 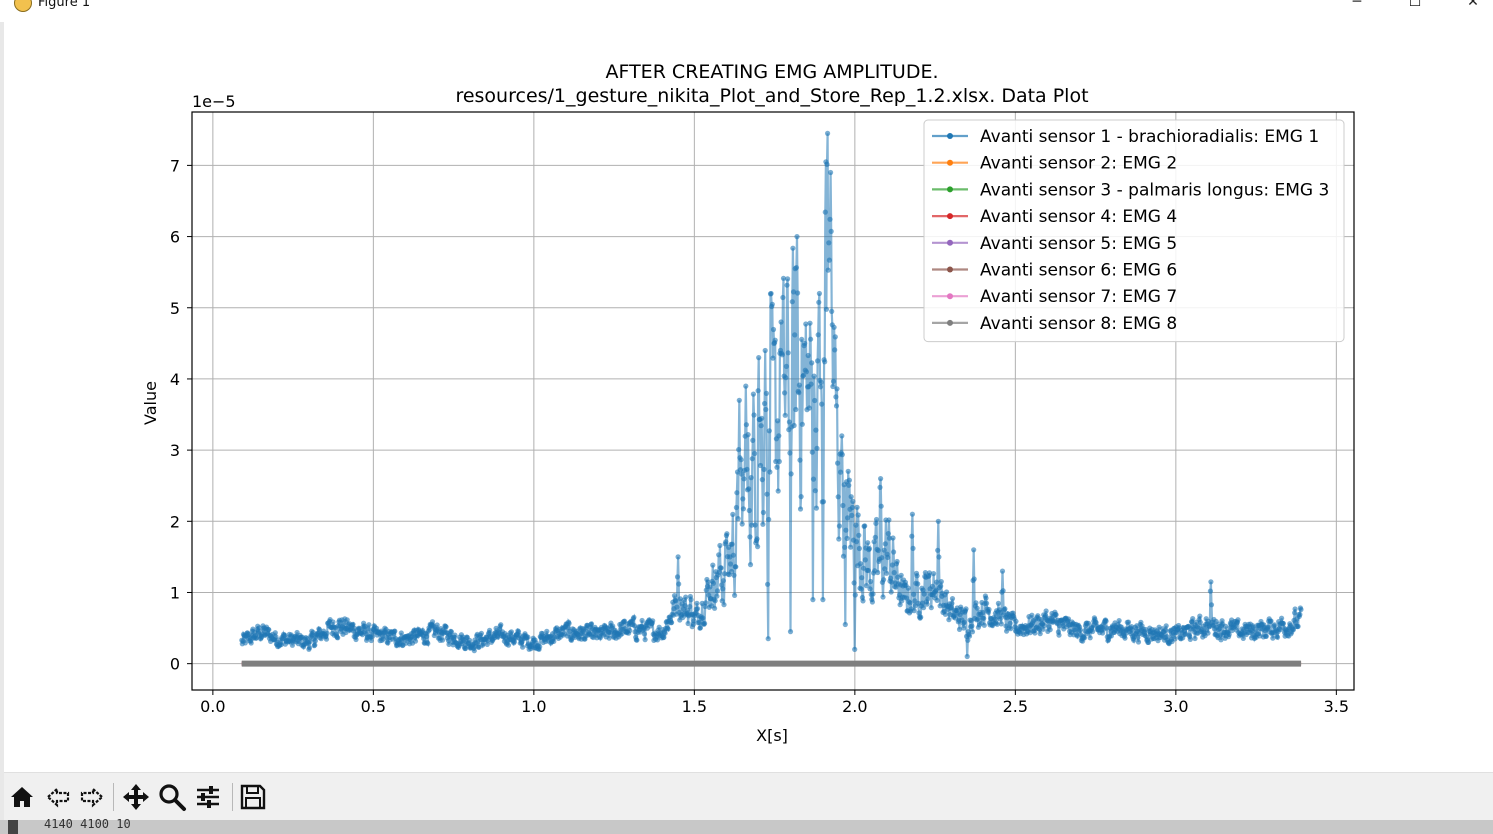 What do you see at coordinates (1078, 271) in the screenshot?
I see `legend-label: Avanti sensor 6: EMG 6` at bounding box center [1078, 271].